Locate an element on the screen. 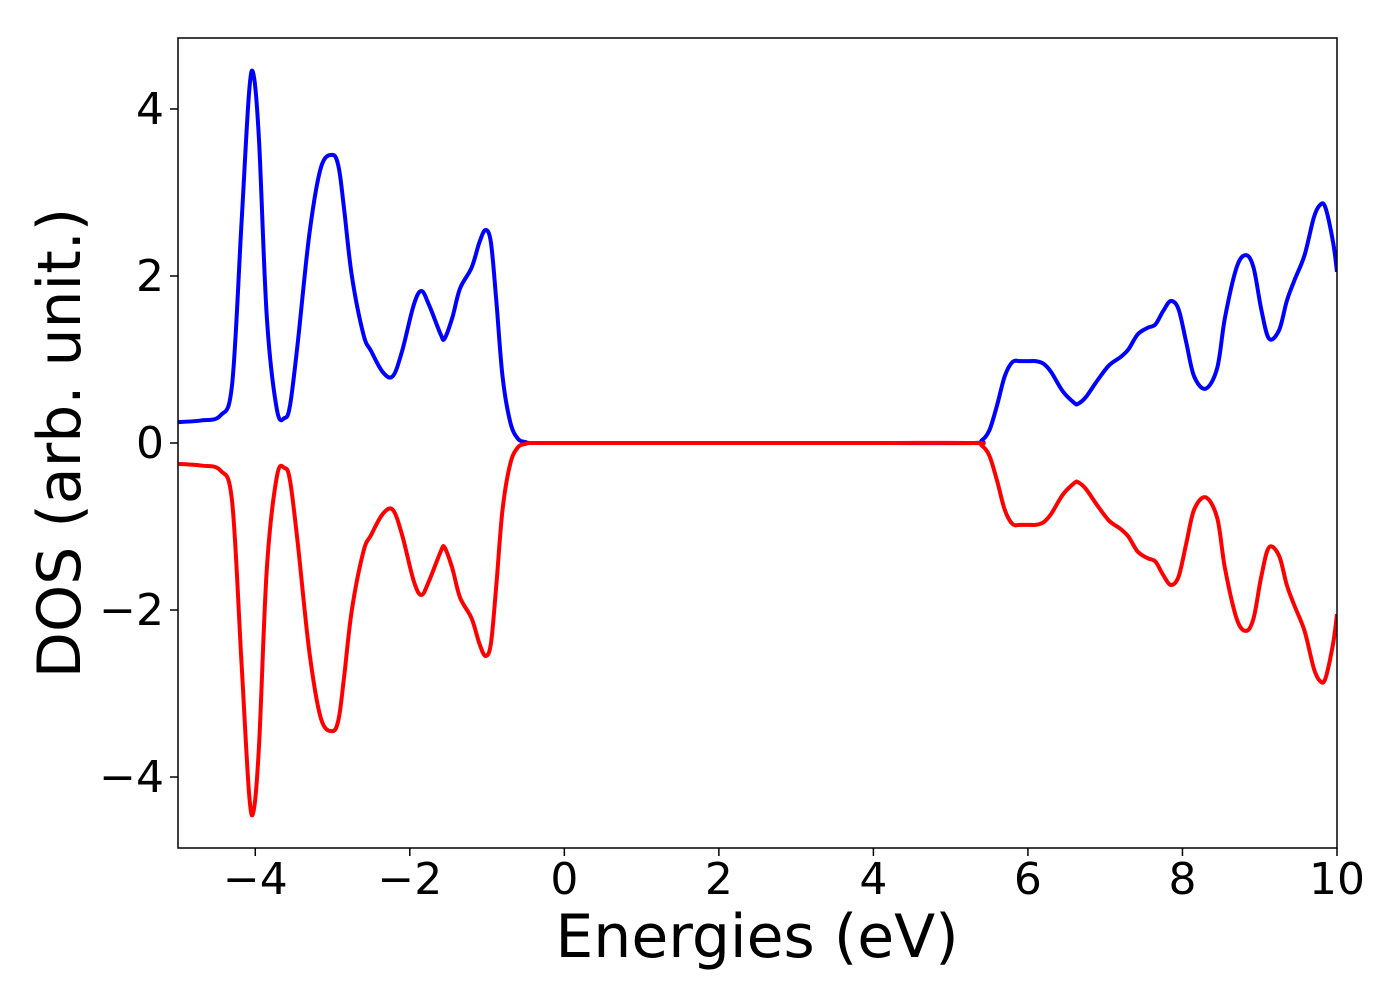 This screenshot has height=1000, width=1400. x-tick-label: −2 is located at coordinates (409, 879).